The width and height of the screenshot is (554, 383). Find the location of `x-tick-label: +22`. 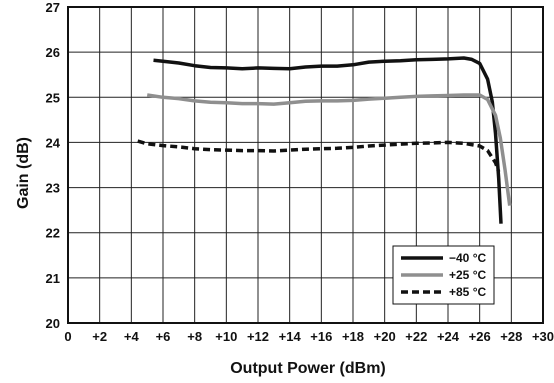

x-tick-label: +22 is located at coordinates (416, 336).